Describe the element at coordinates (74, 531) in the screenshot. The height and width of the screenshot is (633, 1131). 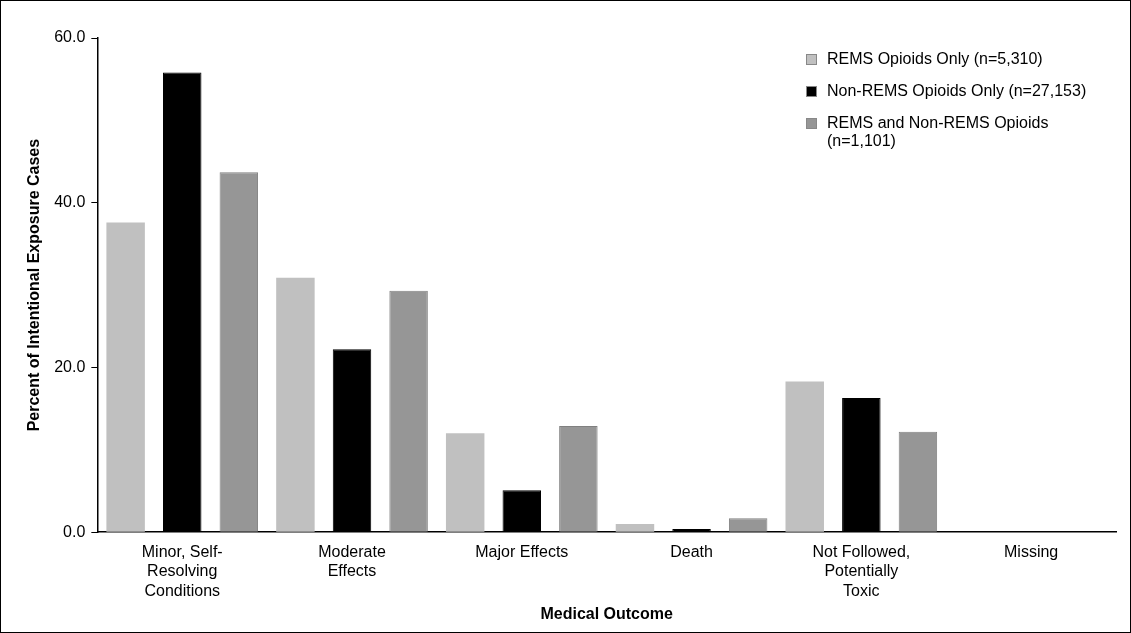
I see `y-tick-label: 0.0` at that location.